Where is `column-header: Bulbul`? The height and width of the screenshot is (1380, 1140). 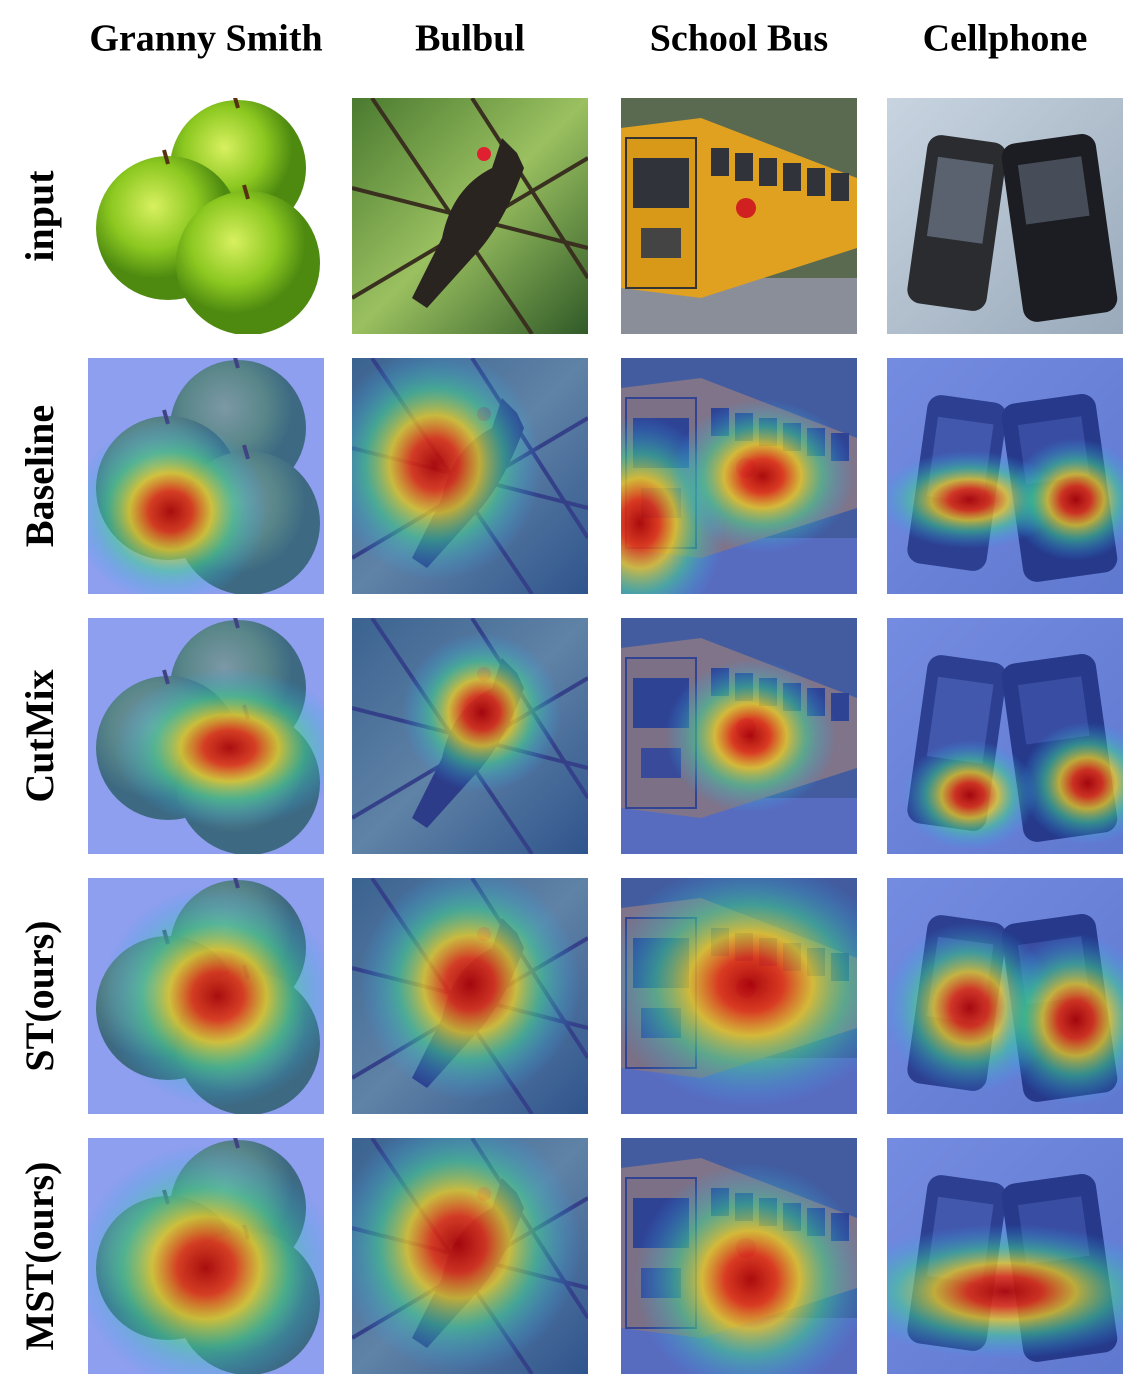
column-header: Bulbul is located at coordinates (470, 39).